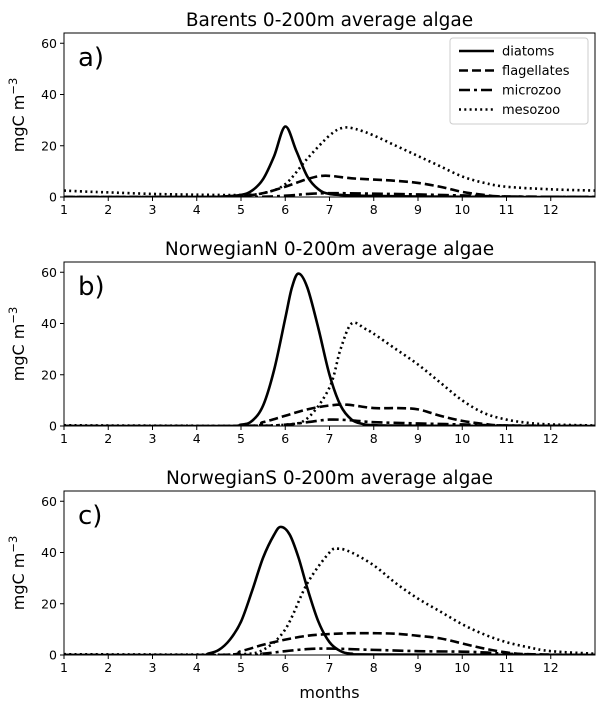 The height and width of the screenshot is (704, 597). Describe the element at coordinates (528, 52) in the screenshot. I see `legend-label-diatoms: diatoms` at that location.